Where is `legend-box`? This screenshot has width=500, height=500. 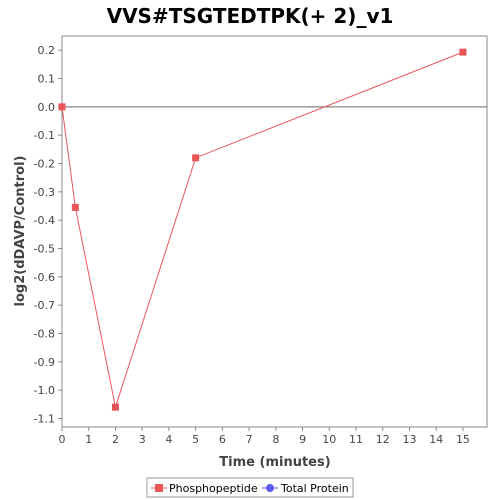
legend-box is located at coordinates (250, 487).